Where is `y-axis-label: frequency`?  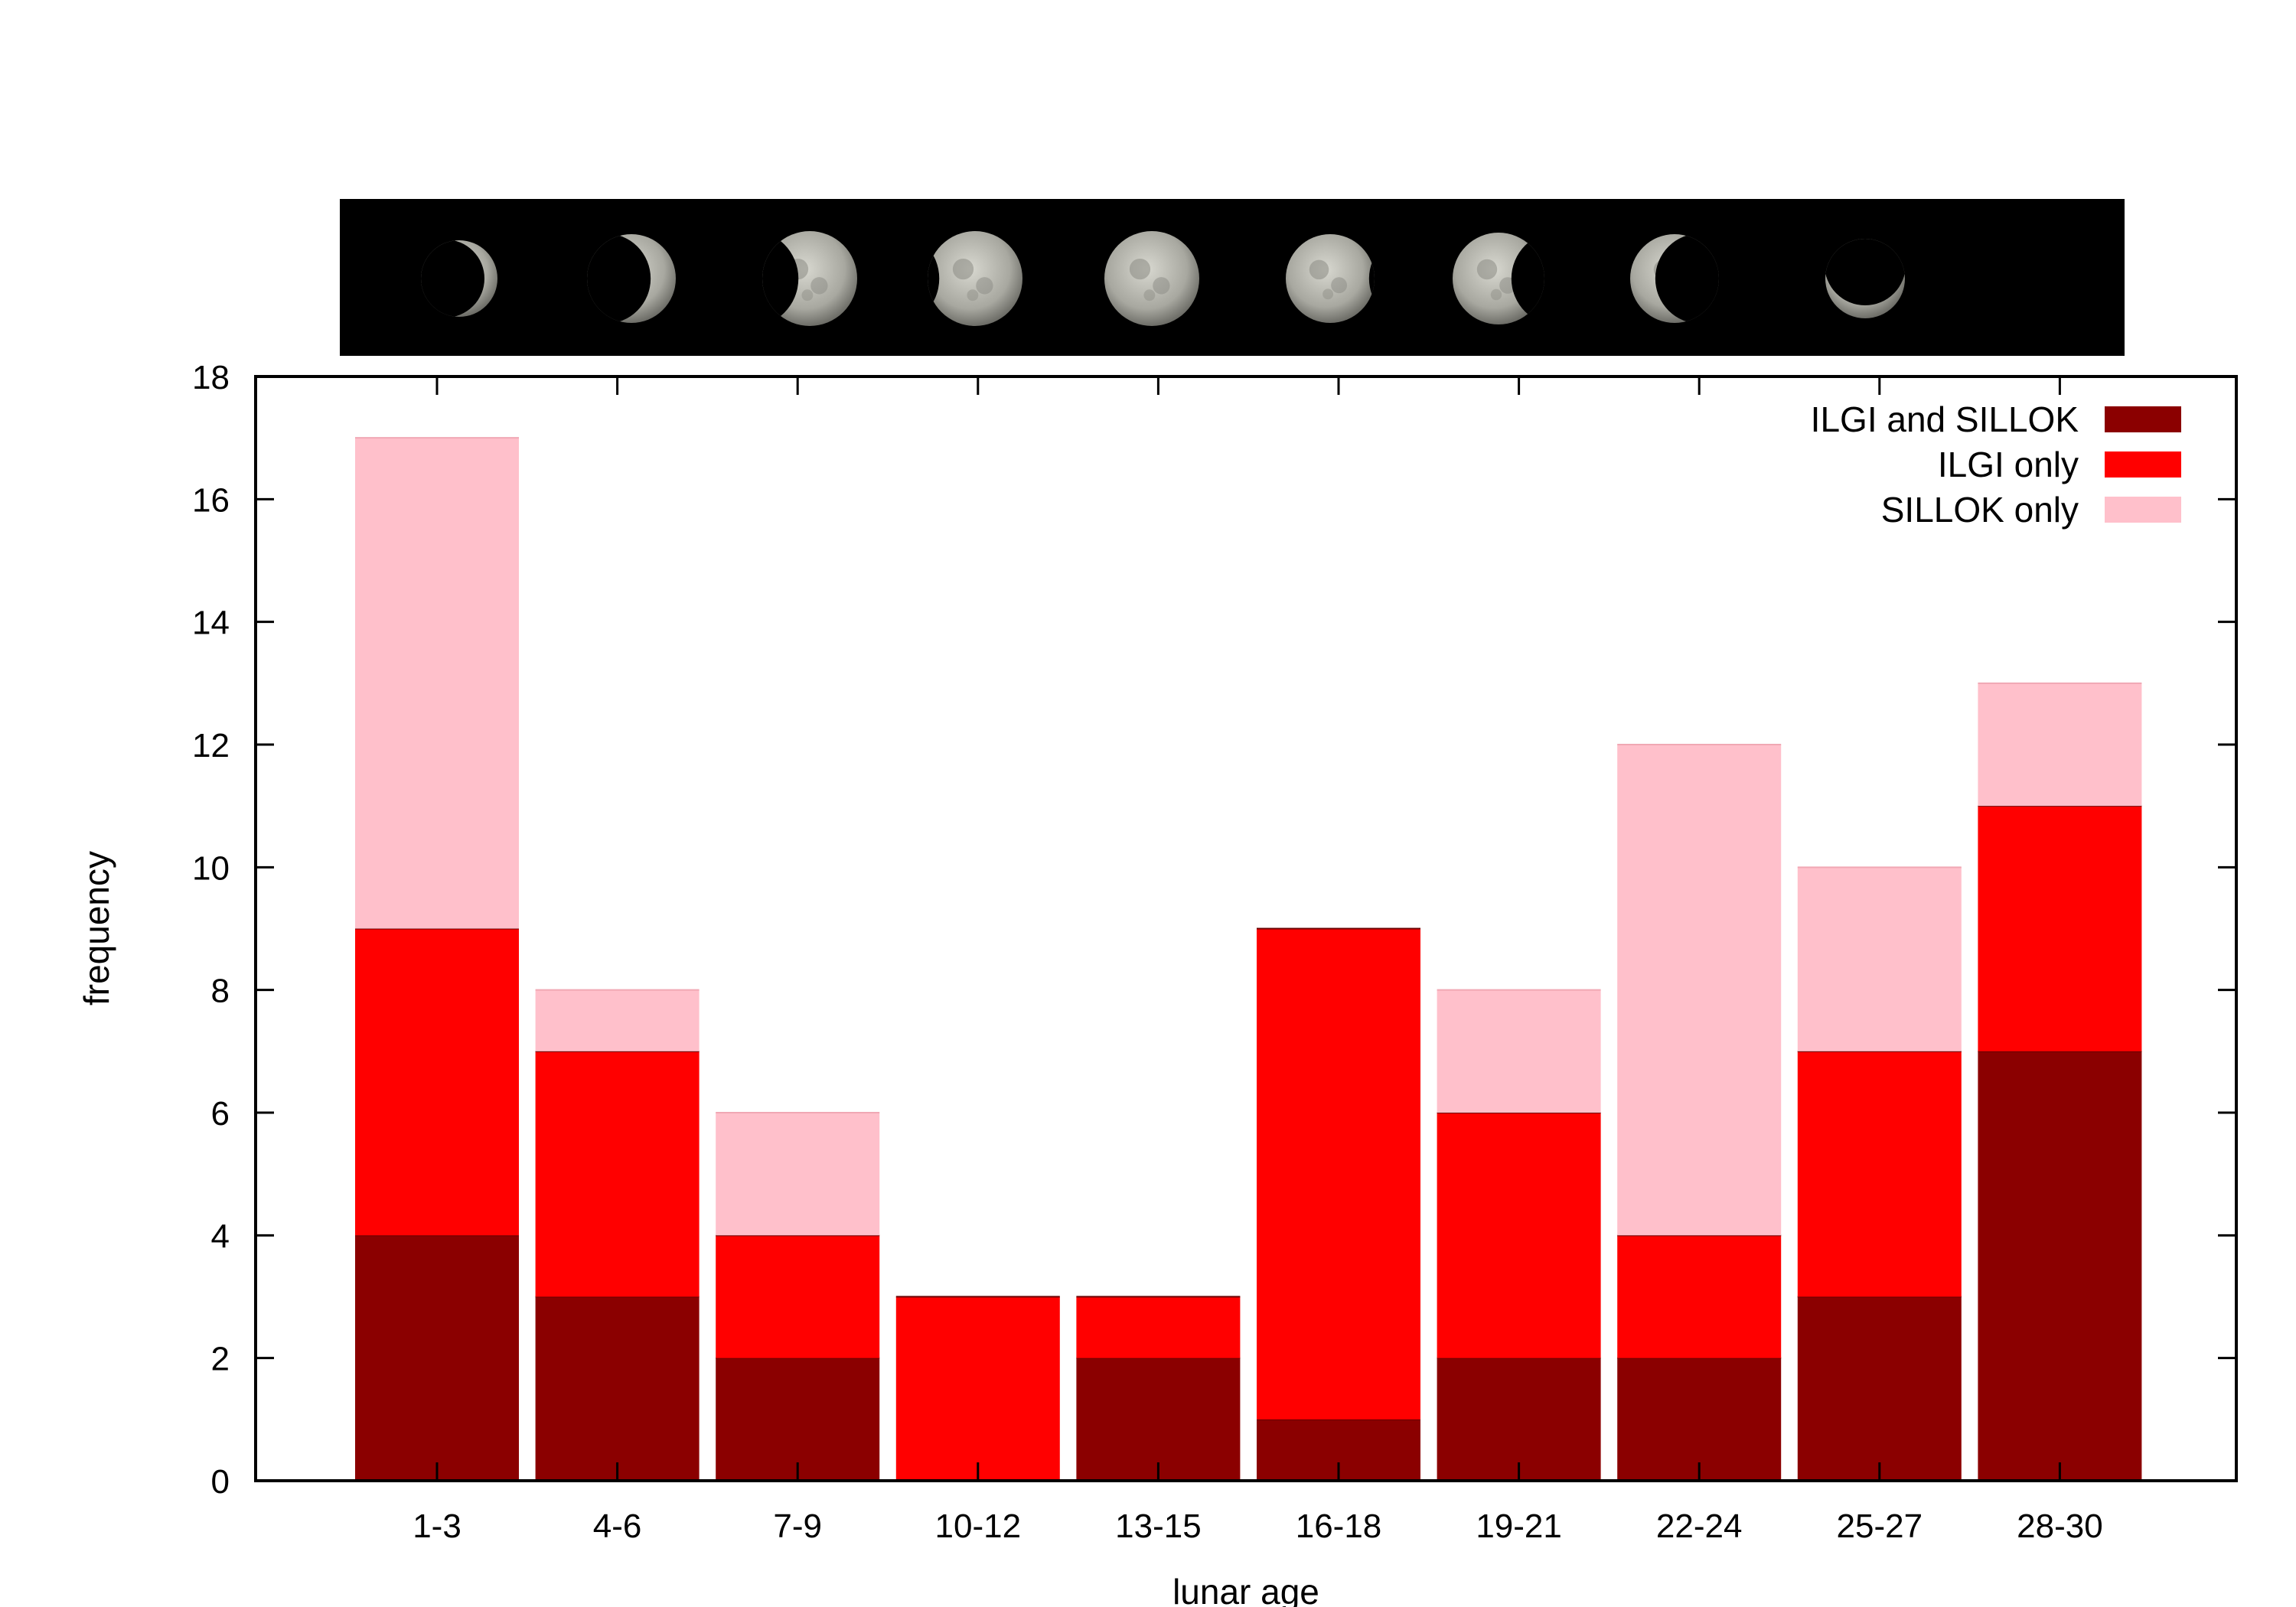
y-axis-label: frequency is located at coordinates (96, 928).